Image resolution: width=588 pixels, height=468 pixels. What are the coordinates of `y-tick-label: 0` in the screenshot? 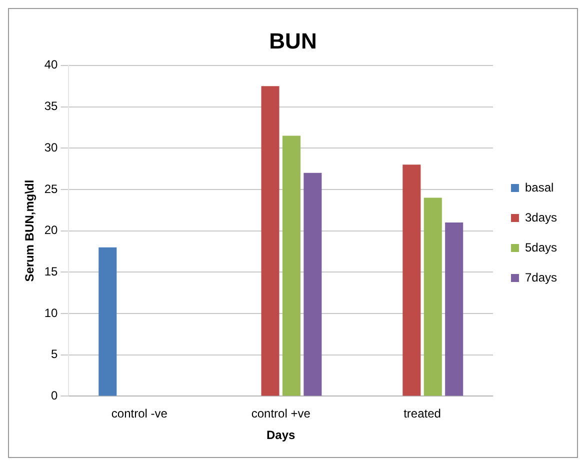 It's located at (54, 395).